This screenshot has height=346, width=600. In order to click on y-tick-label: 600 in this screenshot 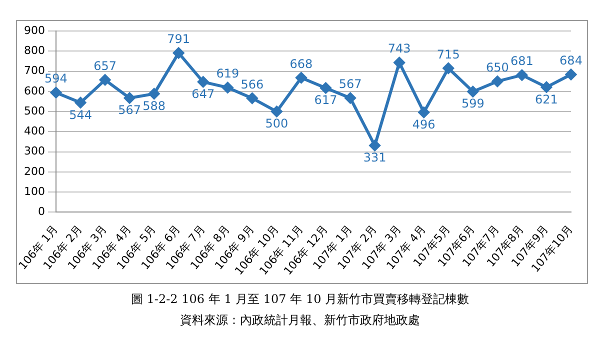, I will do `click(34, 91)`.